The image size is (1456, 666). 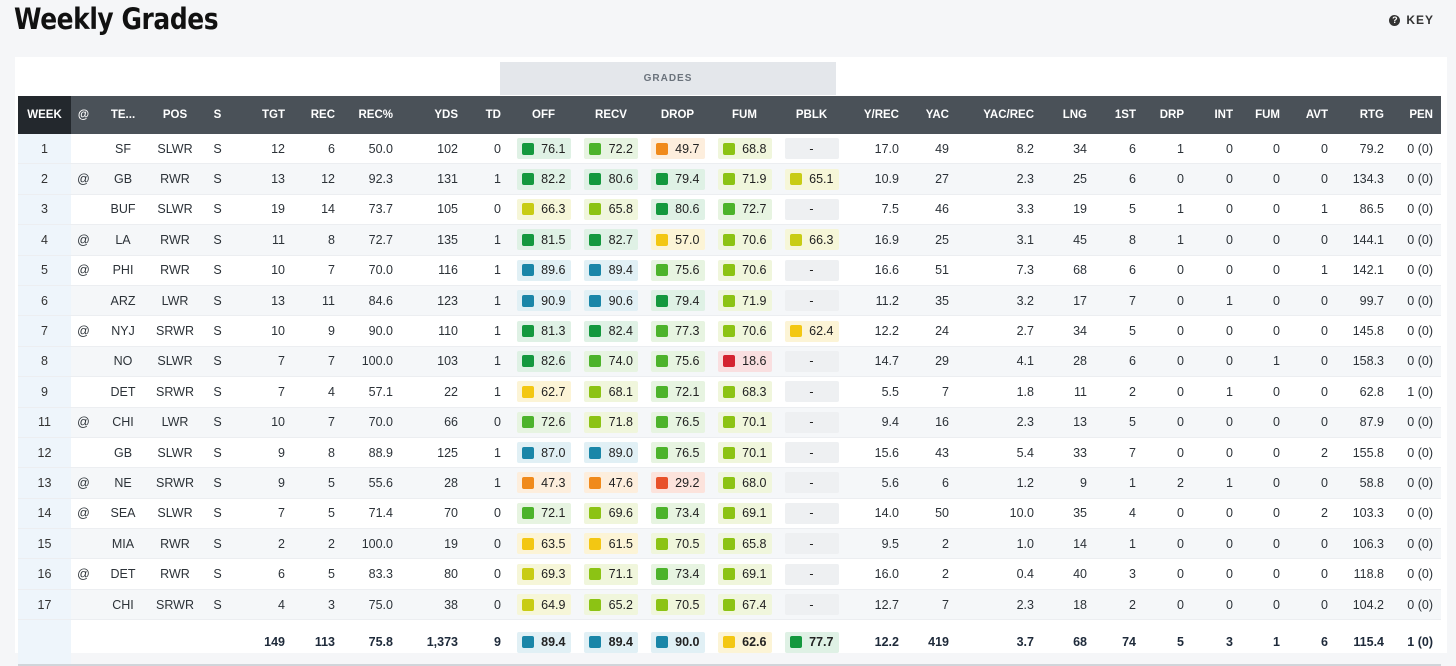 I want to click on column-header-int: INT, so click(x=1216, y=115).